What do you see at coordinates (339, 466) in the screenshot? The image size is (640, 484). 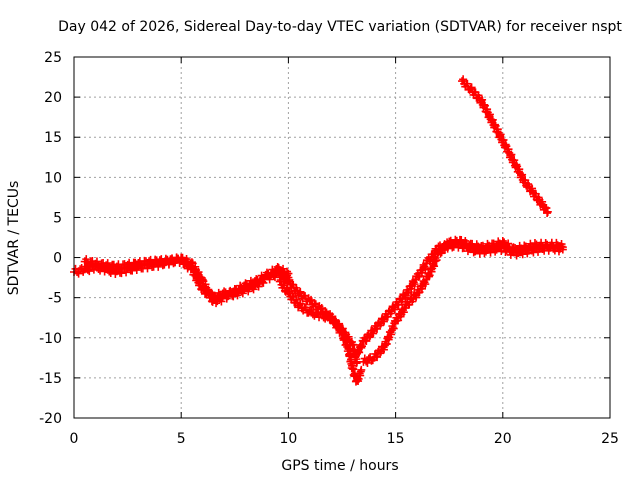 I see `x-axis-label: GPS time / hours` at bounding box center [339, 466].